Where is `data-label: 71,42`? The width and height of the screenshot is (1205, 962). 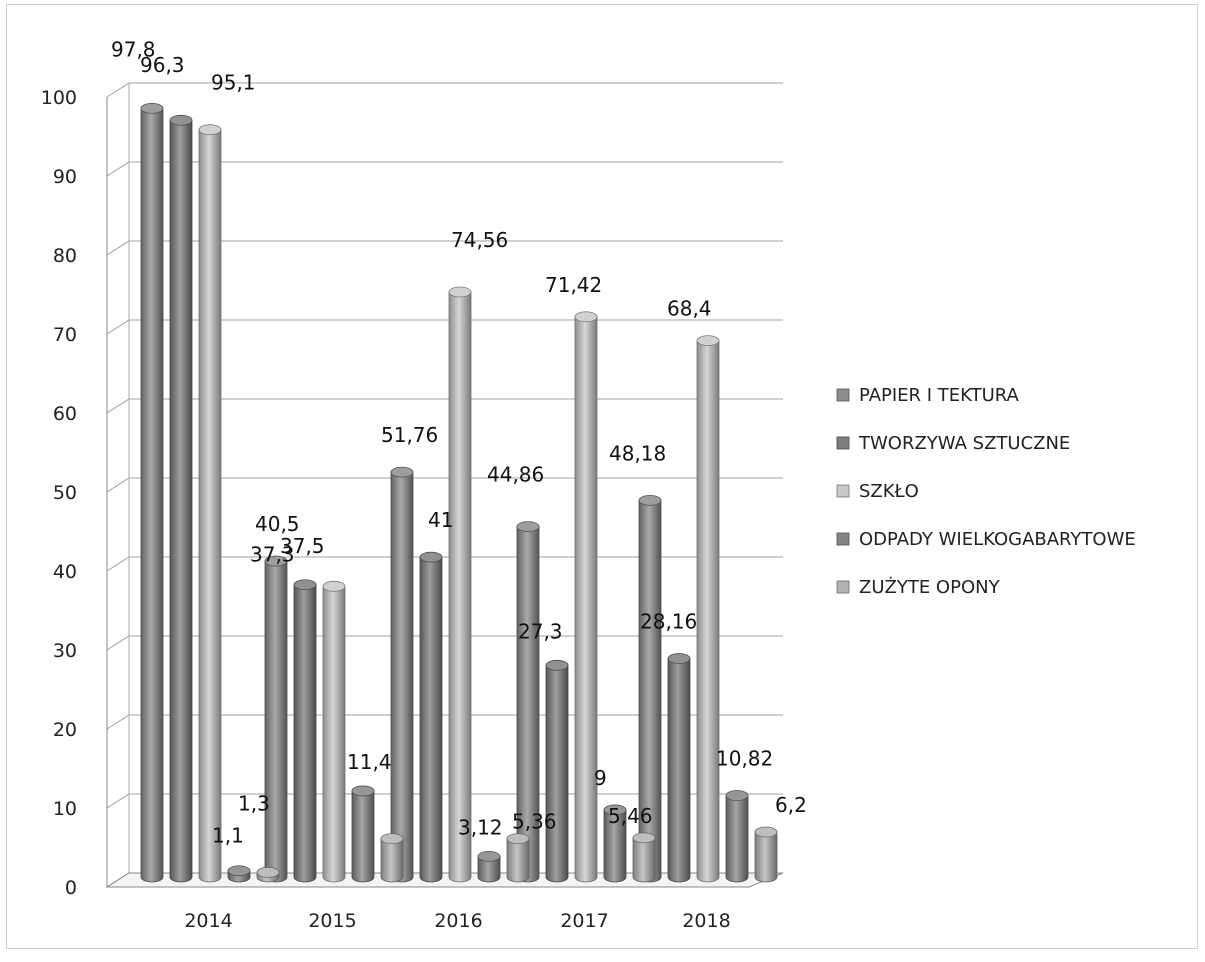
data-label: 71,42 is located at coordinates (573, 285).